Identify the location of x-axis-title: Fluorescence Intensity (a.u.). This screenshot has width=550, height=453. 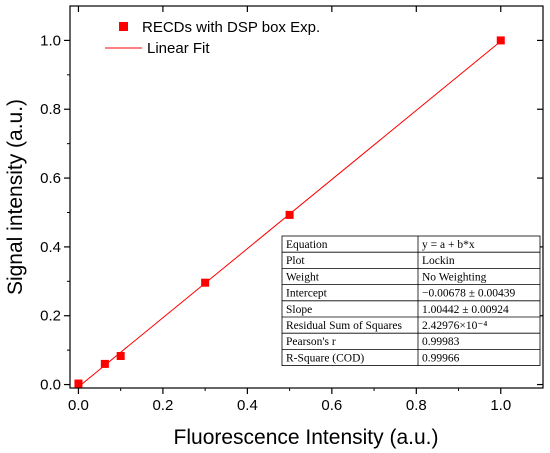
(306, 437).